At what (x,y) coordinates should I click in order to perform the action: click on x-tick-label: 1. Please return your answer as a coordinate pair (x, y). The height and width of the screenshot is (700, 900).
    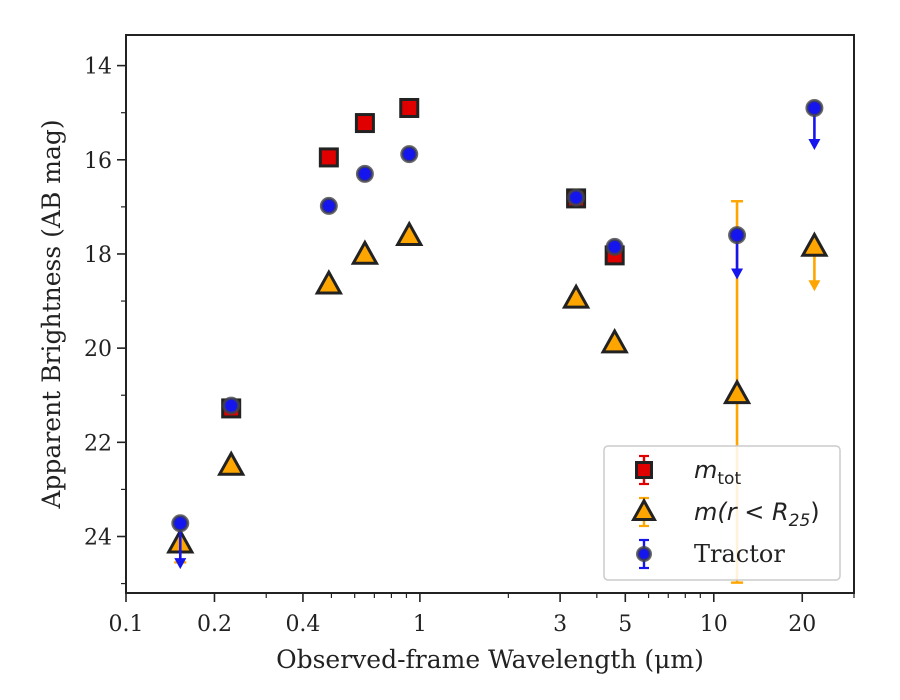
    Looking at the image, I should click on (420, 624).